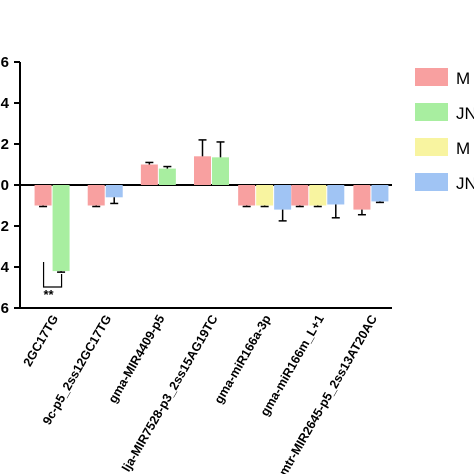 This screenshot has height=474, width=474. Describe the element at coordinates (328, 393) in the screenshot. I see `category-label: mtr-MIR2645-p5_2ss13AT20AC` at that location.